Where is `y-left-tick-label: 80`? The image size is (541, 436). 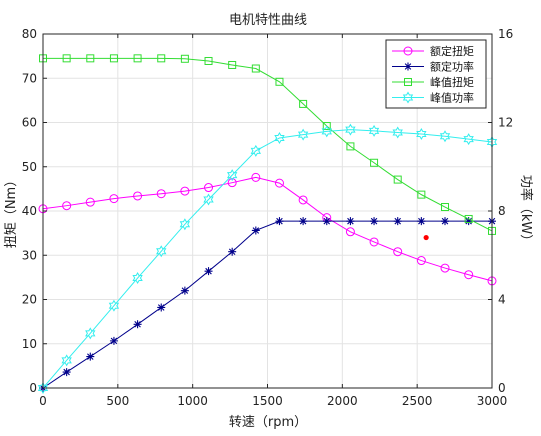 y-left-tick-label: 80 is located at coordinates (29, 34).